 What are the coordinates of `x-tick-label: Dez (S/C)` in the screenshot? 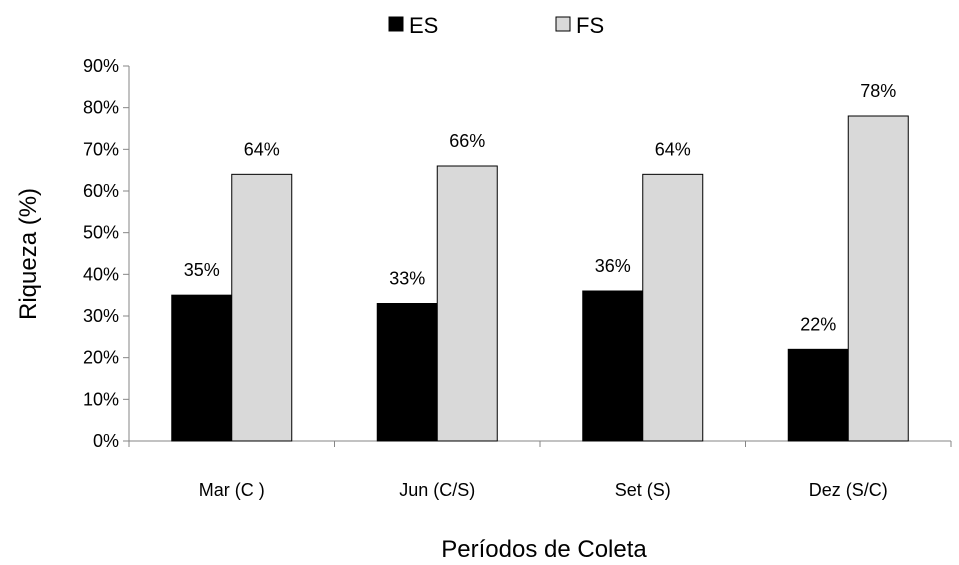 It's located at (848, 490).